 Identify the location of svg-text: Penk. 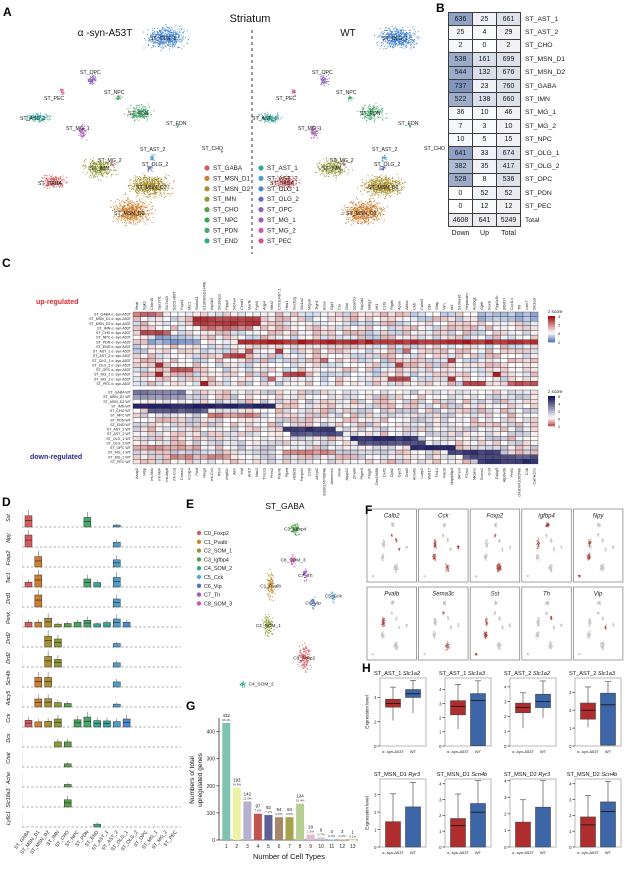
(9, 618).